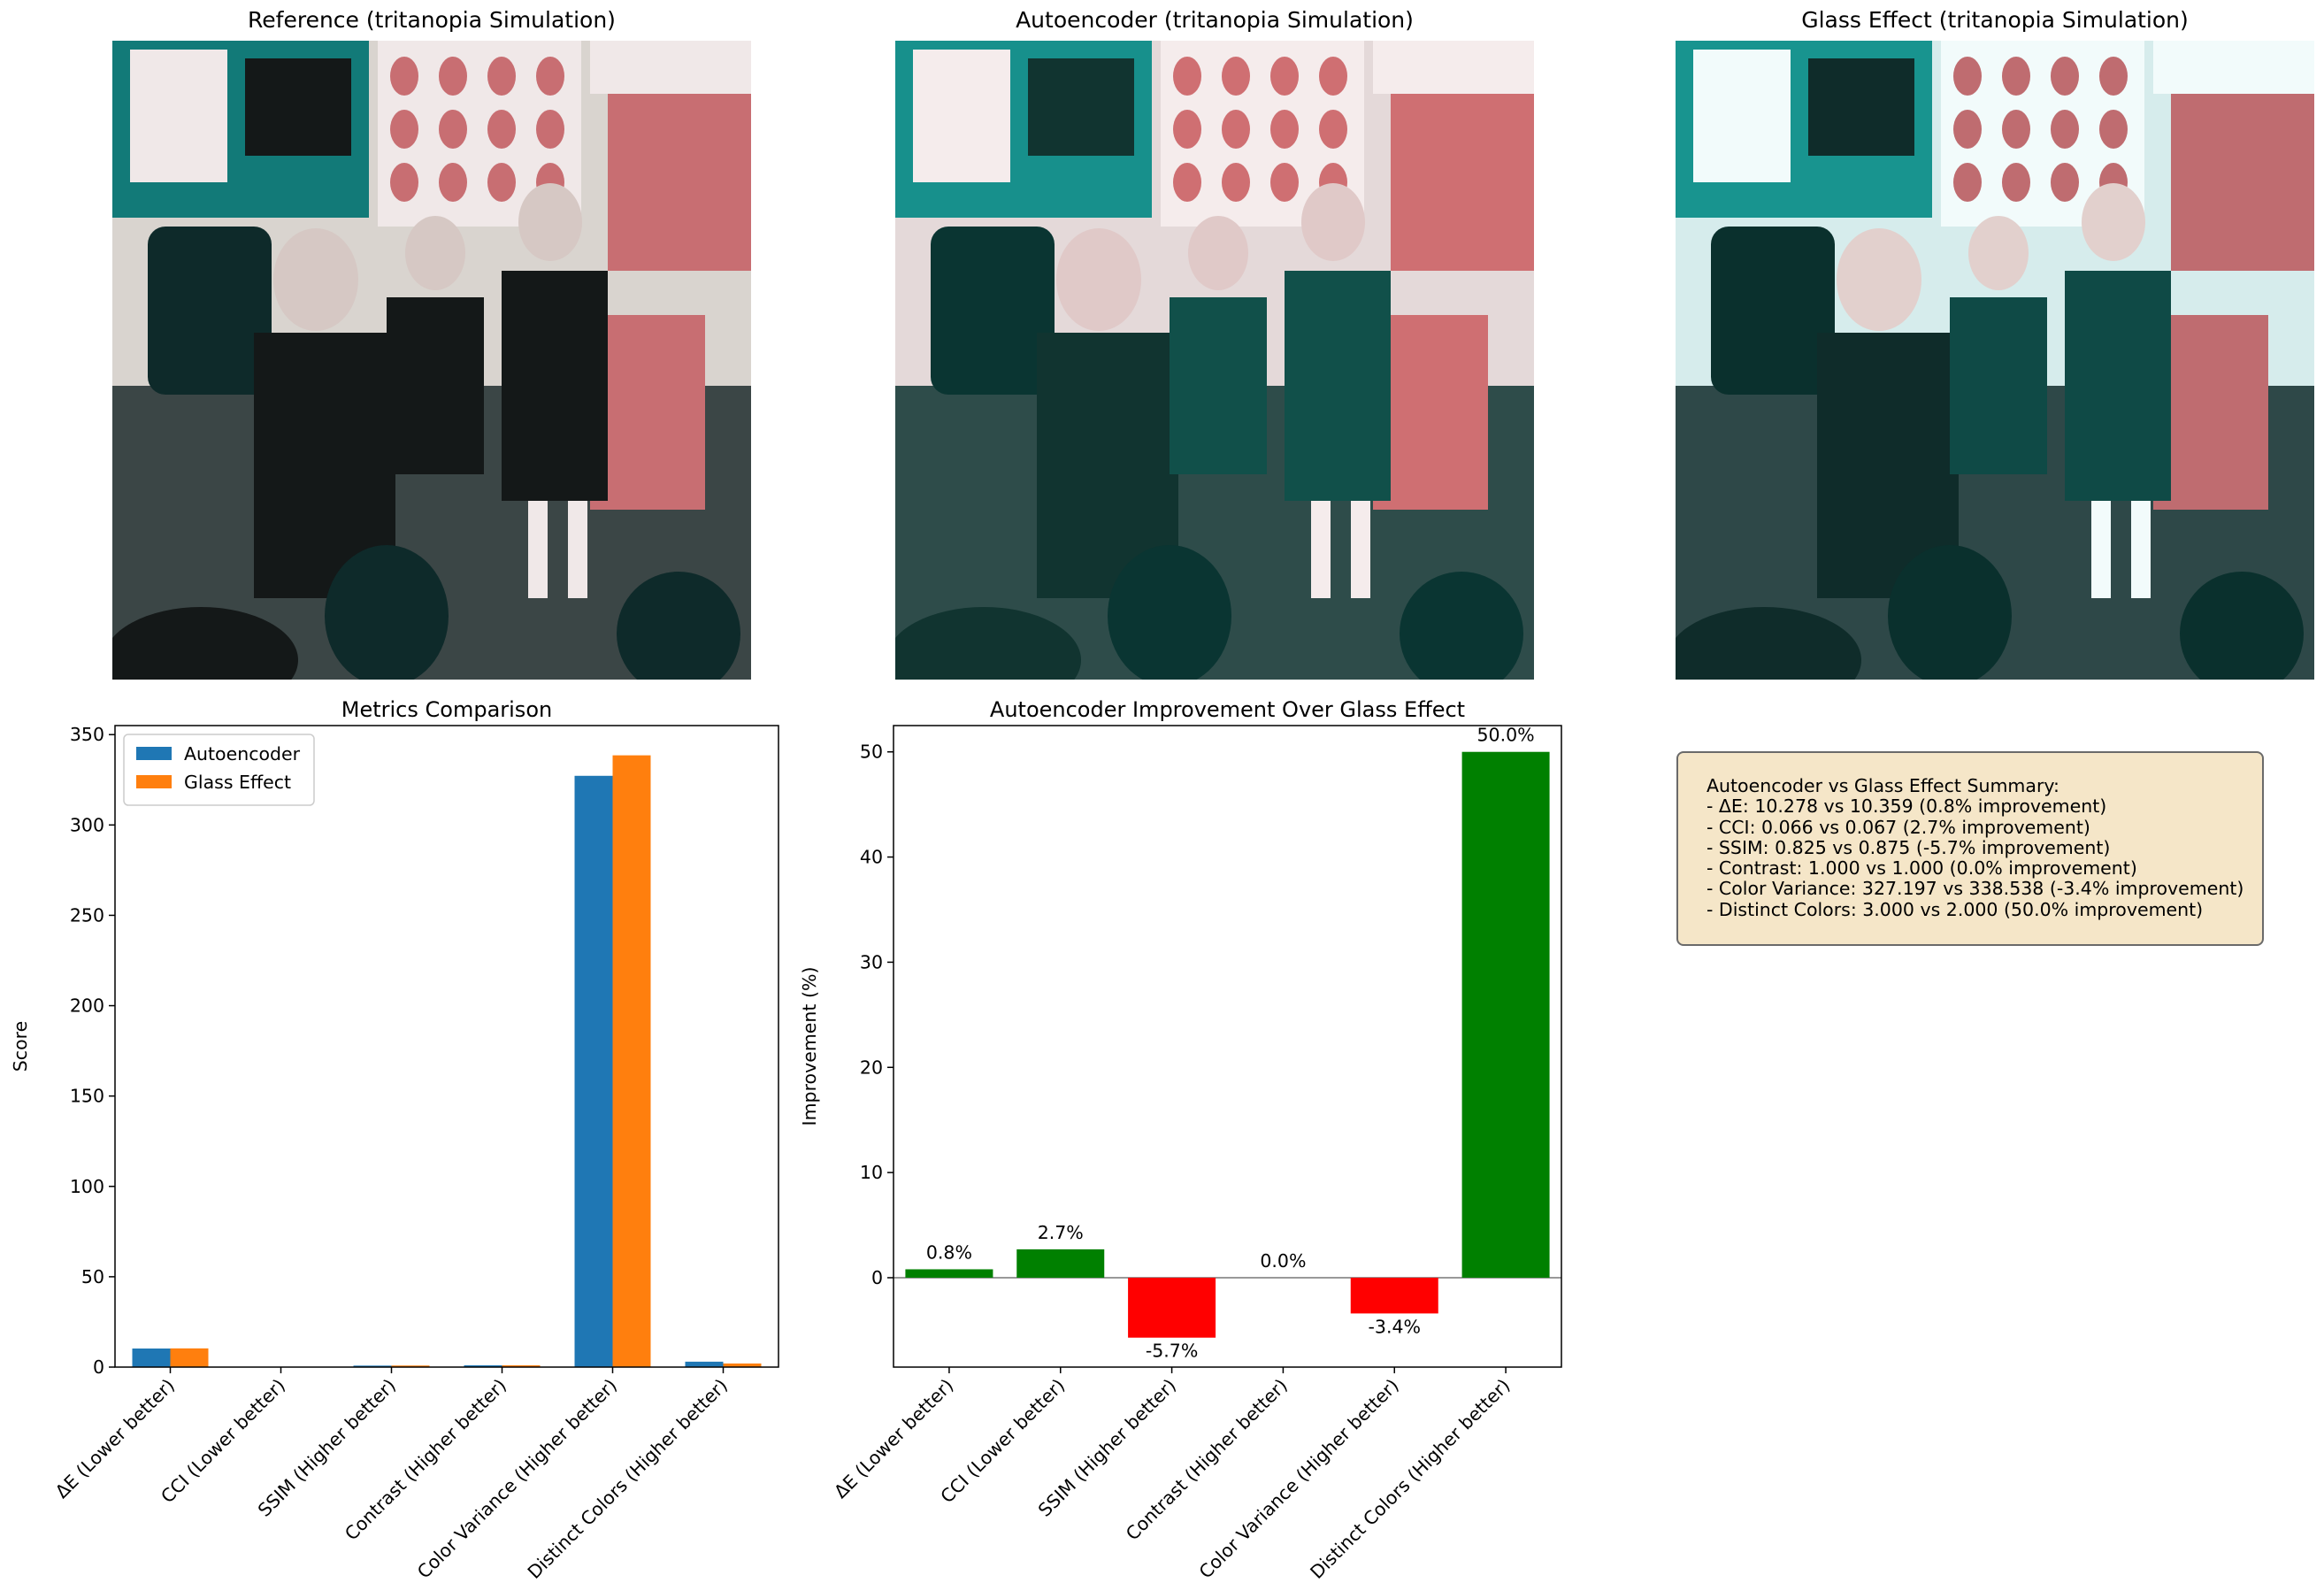 The height and width of the screenshot is (1583, 2324). What do you see at coordinates (238, 782) in the screenshot?
I see `legend-label-glass-effect: Glass Effect` at bounding box center [238, 782].